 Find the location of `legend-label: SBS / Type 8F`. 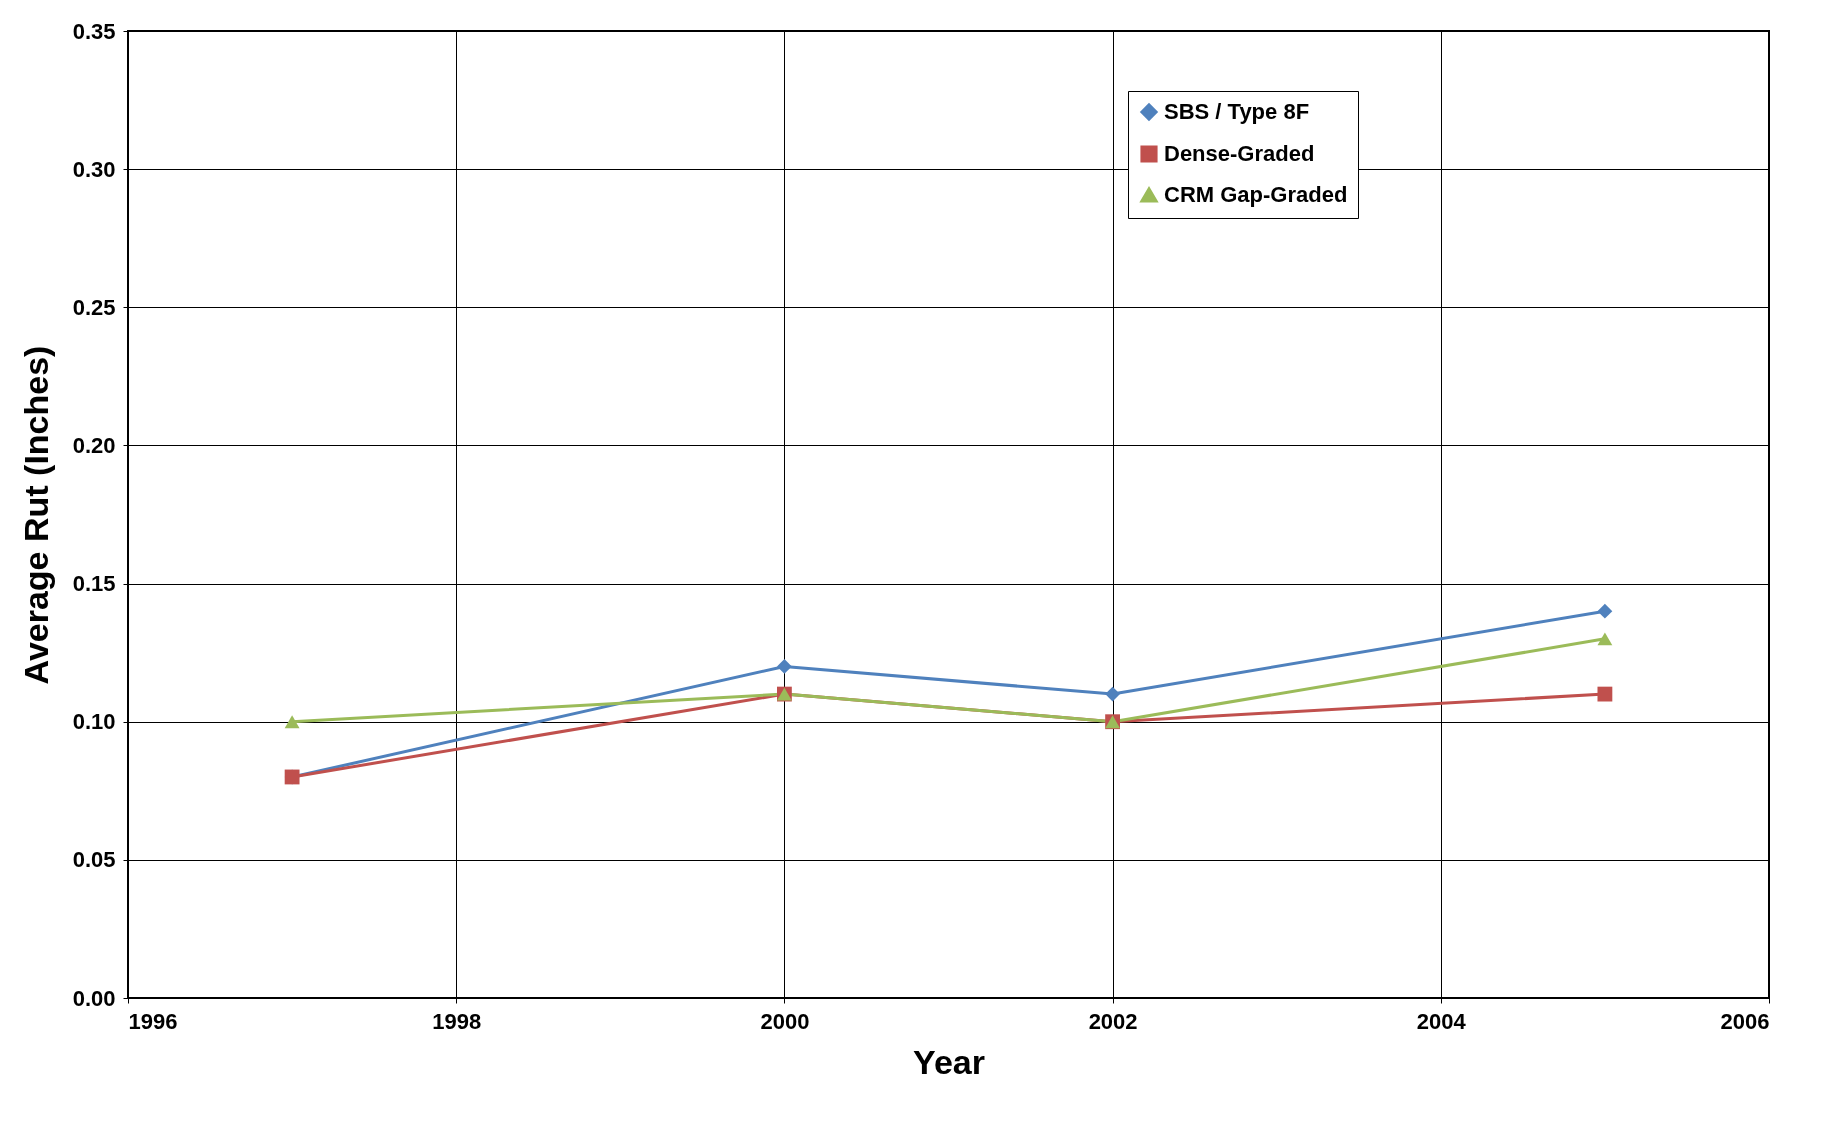

legend-label: SBS / Type 8F is located at coordinates (1237, 111).